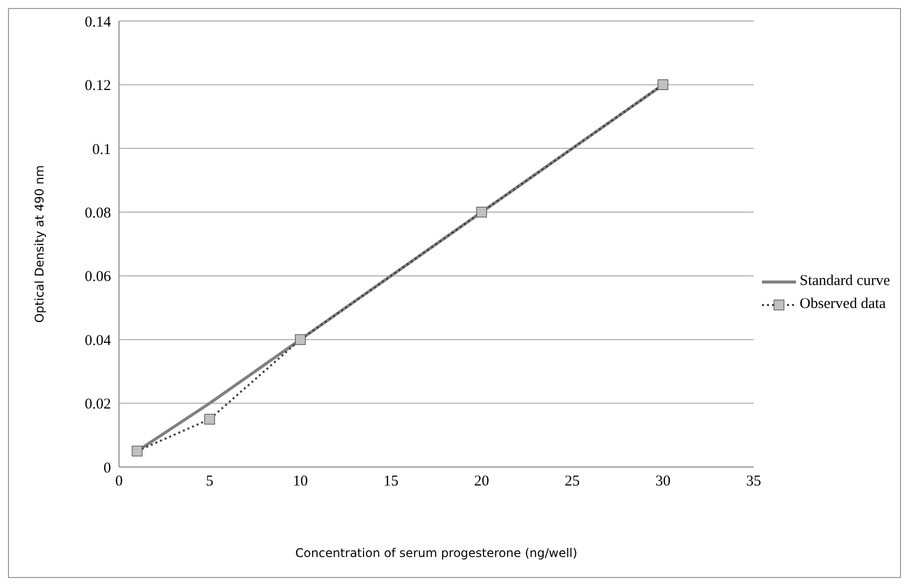  I want to click on x-tick-label: 35, so click(754, 482).